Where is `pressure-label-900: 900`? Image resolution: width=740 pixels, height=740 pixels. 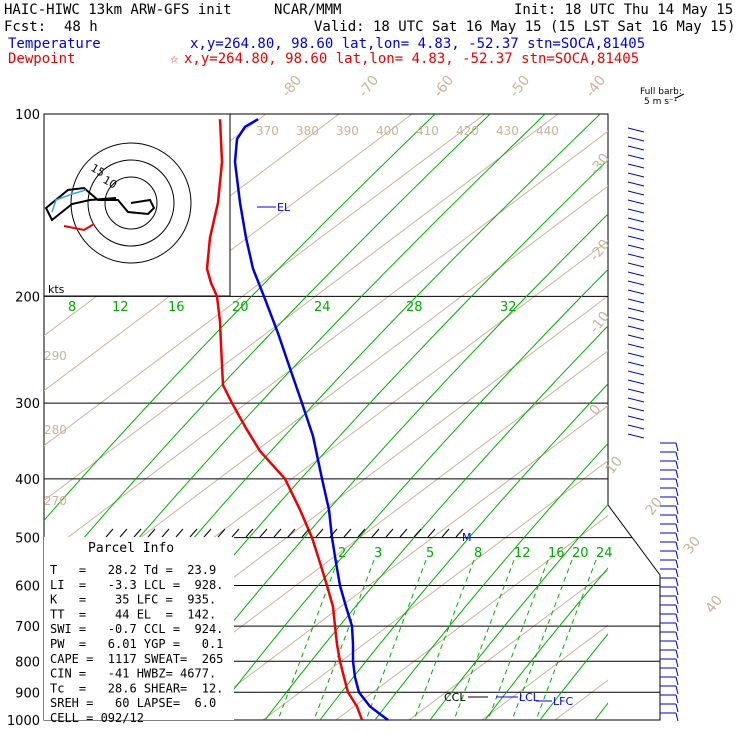 pressure-label-900: 900 is located at coordinates (27, 693).